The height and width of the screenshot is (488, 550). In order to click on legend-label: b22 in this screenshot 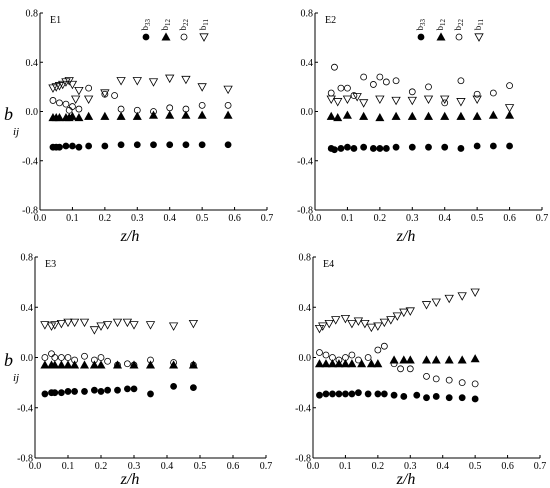, I will do `click(184, 25)`.